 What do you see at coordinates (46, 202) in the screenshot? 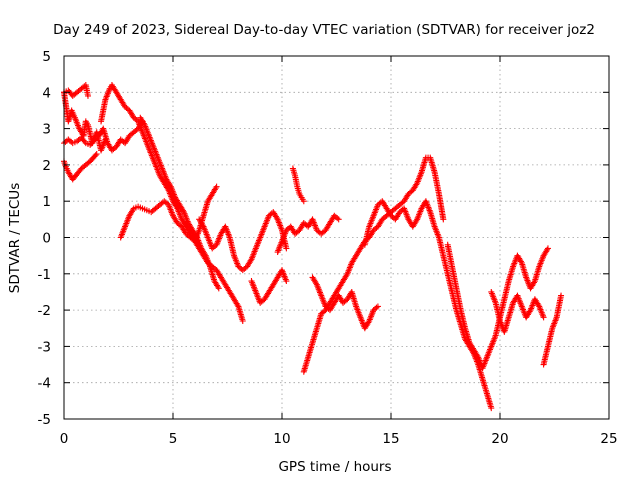
I see `y-tick-label: 1` at bounding box center [46, 202].